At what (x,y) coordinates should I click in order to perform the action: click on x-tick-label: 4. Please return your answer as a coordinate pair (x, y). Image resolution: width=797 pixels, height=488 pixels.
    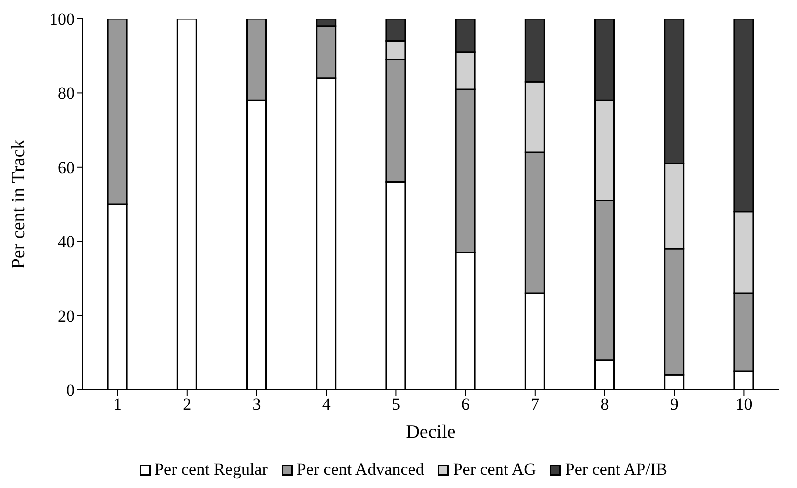
    Looking at the image, I should click on (327, 404).